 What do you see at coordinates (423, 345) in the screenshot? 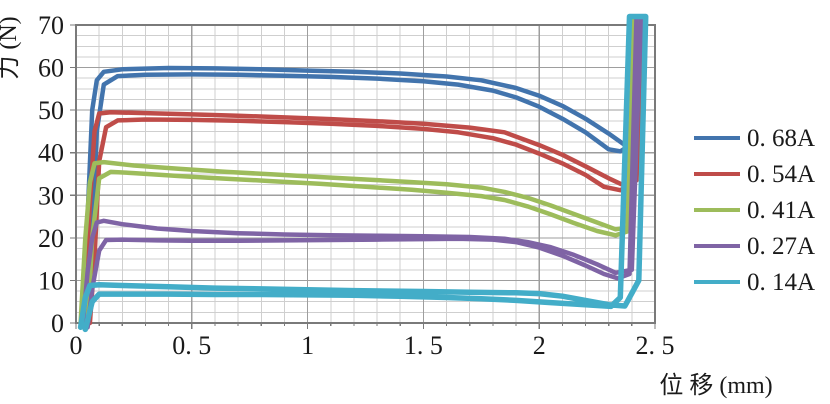
I see `x-tick-label: 1. 5` at bounding box center [423, 345].